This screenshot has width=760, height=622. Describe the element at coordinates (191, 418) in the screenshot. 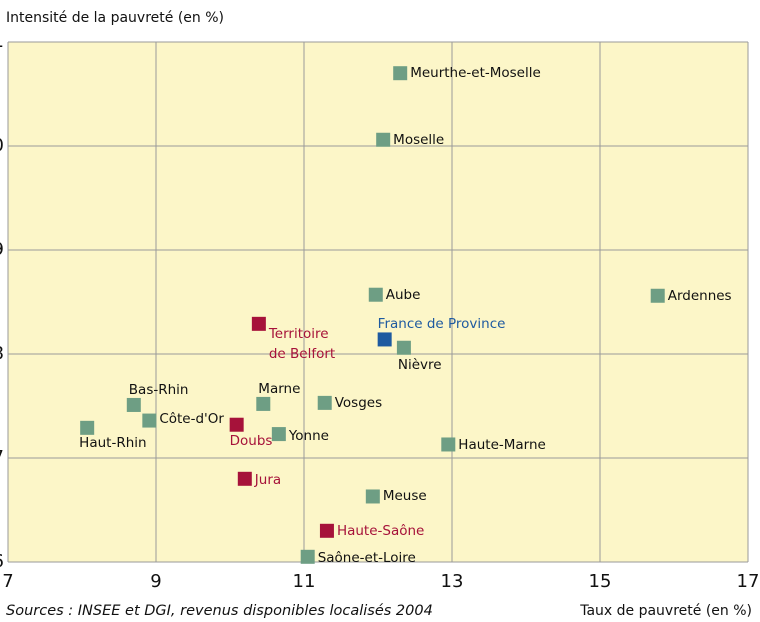

I see `point-label: Côte-d'Or` at that location.